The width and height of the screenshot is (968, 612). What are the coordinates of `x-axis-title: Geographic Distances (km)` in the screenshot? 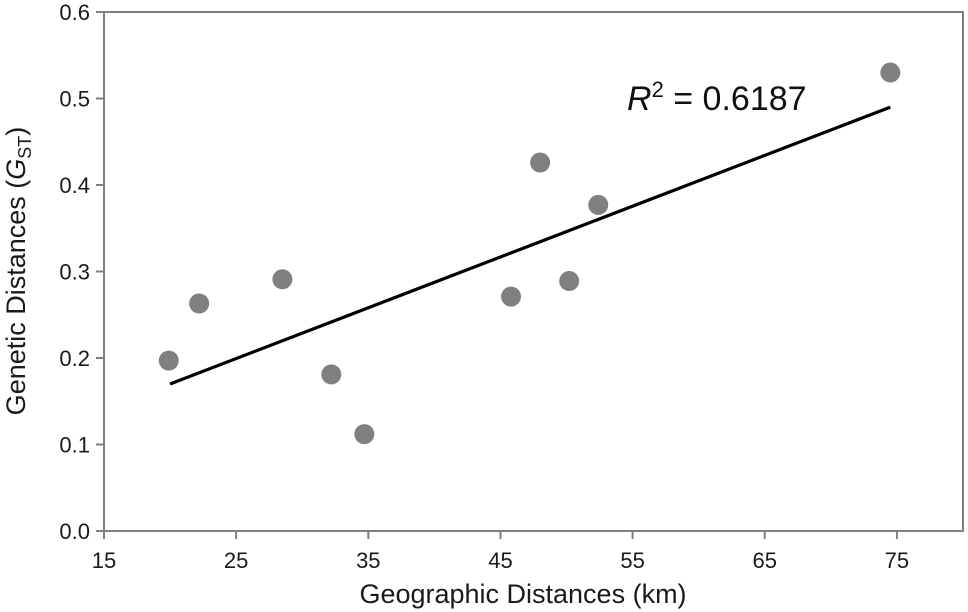 It's located at (522, 594).